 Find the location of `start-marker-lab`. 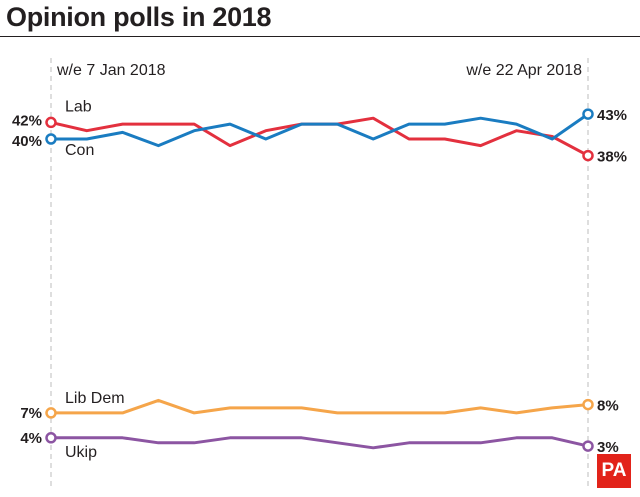

start-marker-lab is located at coordinates (51, 122).